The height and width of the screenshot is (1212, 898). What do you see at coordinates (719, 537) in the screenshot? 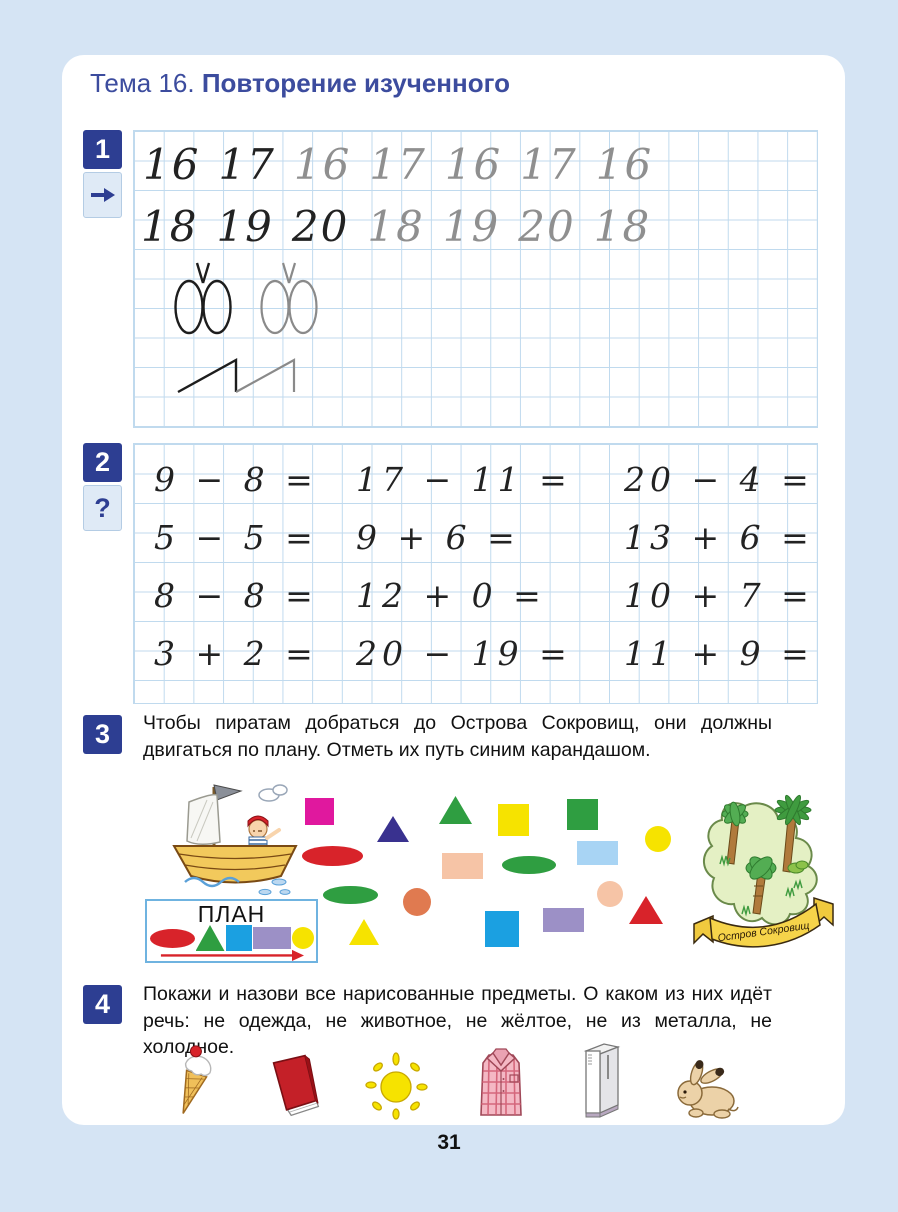
I see `equation: 13 + 6 =` at bounding box center [719, 537].